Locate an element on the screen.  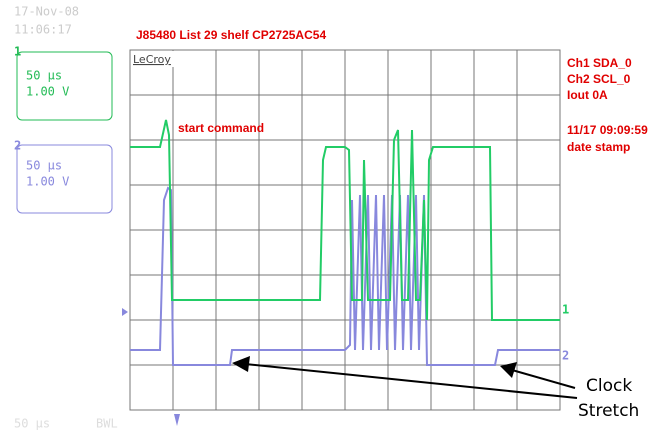
ch2-timebase: 50 µs is located at coordinates (44, 166).